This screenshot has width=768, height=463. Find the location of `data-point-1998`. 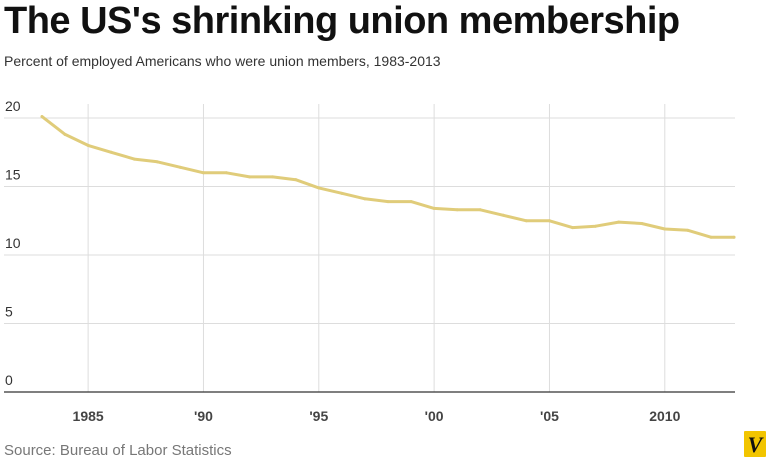

data-point-1998 is located at coordinates (388, 202).